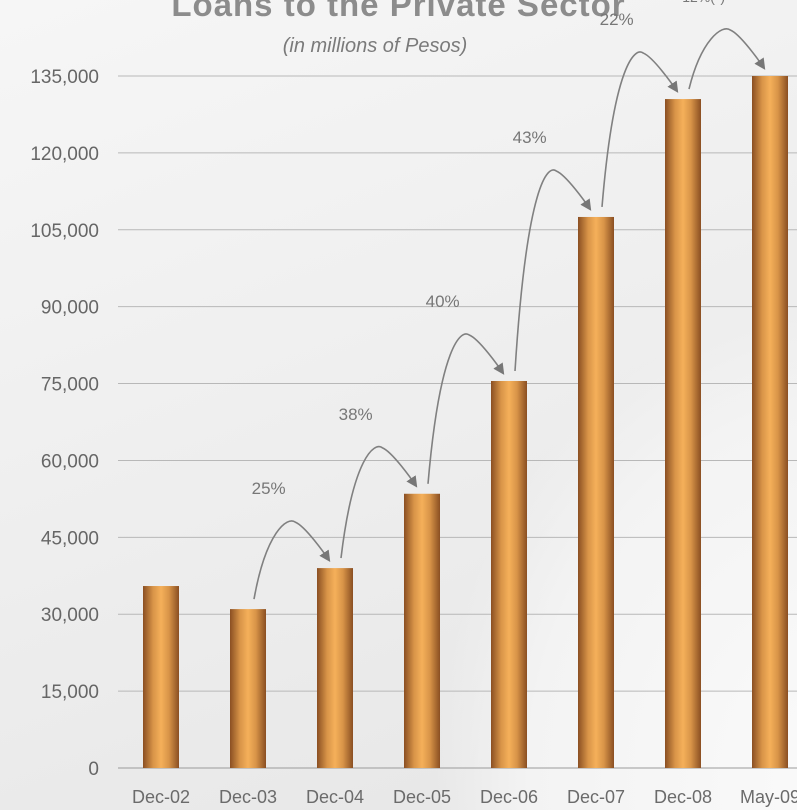 This screenshot has height=810, width=797. What do you see at coordinates (422, 797) in the screenshot?
I see `x-tick-label: Dec-05` at bounding box center [422, 797].